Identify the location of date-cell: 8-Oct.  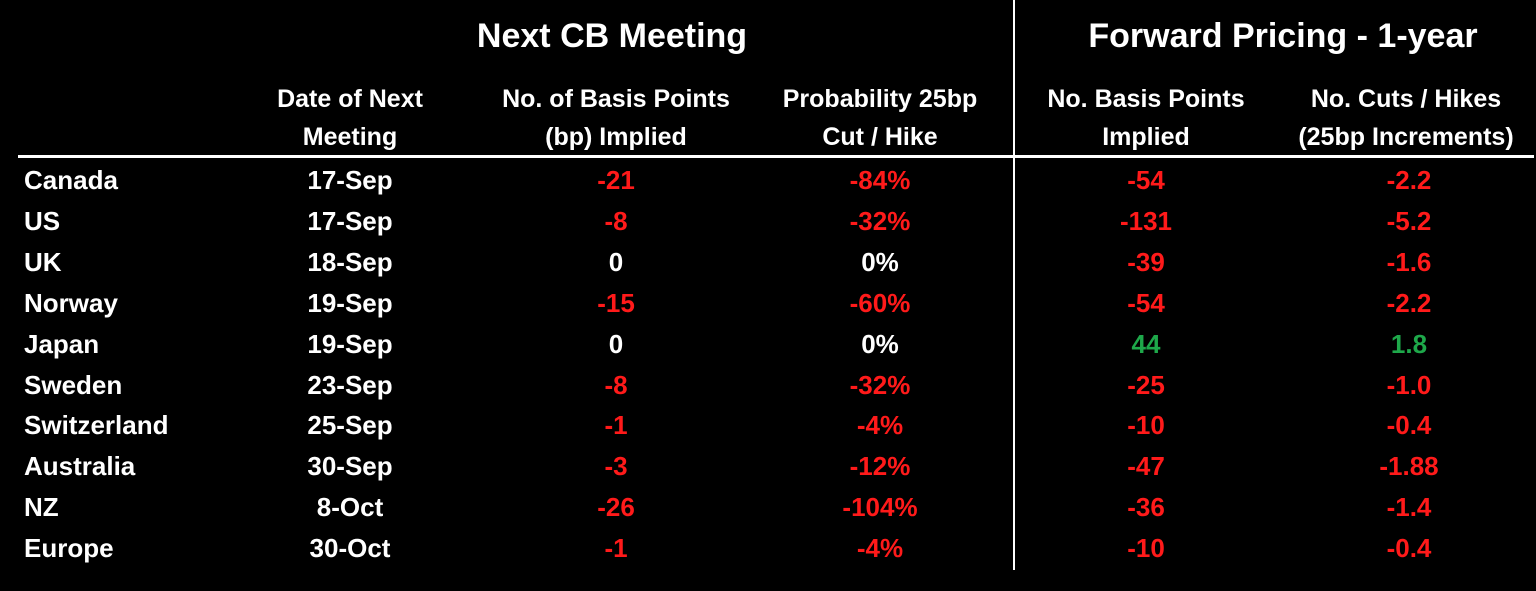
(350, 507).